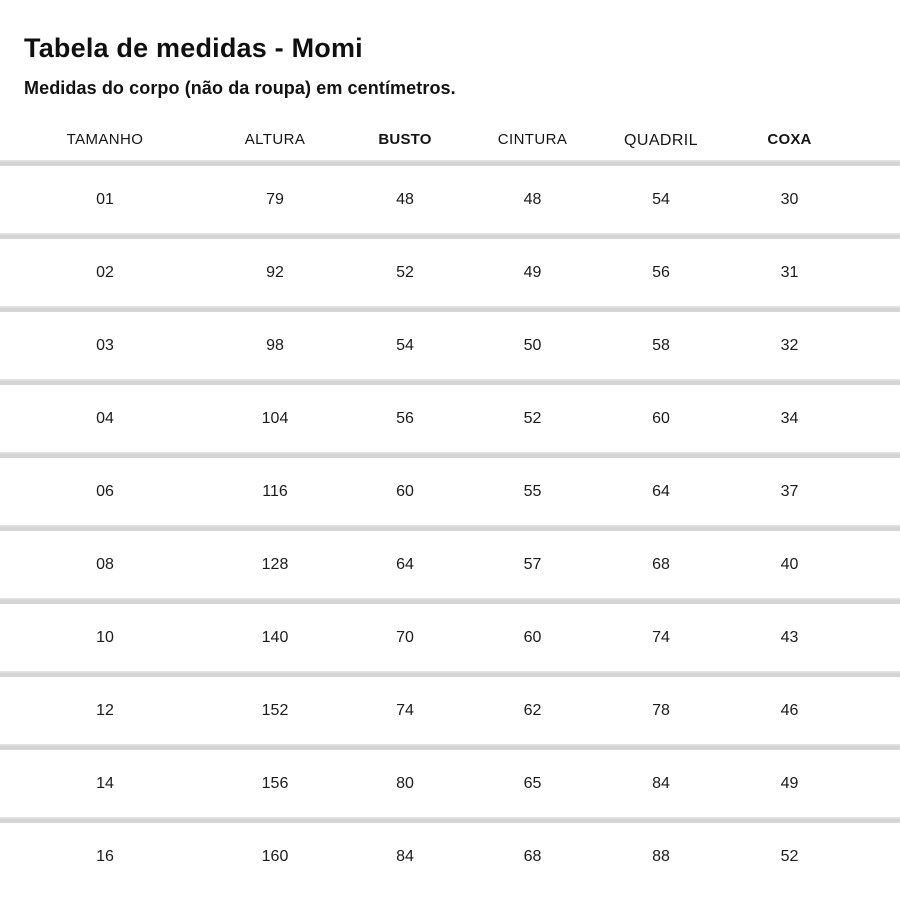 This screenshot has height=900, width=900. What do you see at coordinates (450, 637) in the screenshot?
I see `table-row: 10 140 70 60 74 43` at bounding box center [450, 637].